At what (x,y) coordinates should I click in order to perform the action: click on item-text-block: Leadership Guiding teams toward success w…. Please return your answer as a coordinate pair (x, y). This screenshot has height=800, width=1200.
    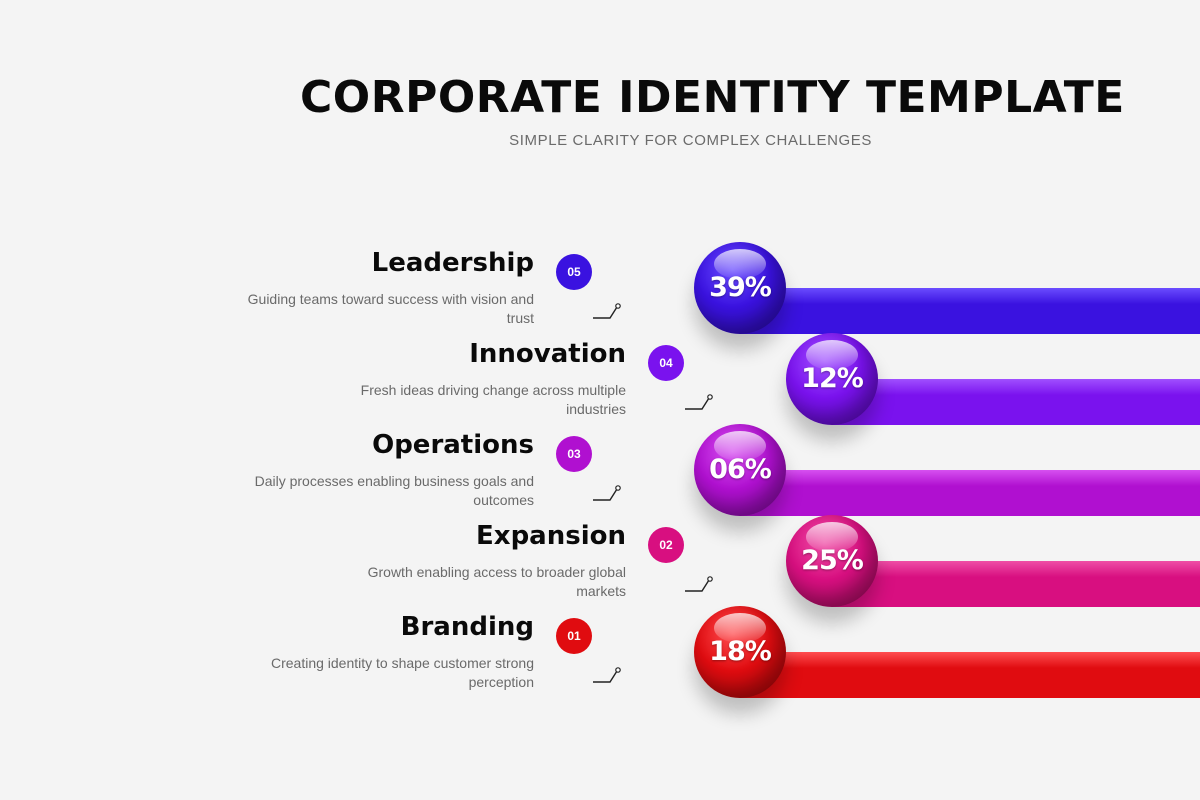
    Looking at the image, I should click on (354, 289).